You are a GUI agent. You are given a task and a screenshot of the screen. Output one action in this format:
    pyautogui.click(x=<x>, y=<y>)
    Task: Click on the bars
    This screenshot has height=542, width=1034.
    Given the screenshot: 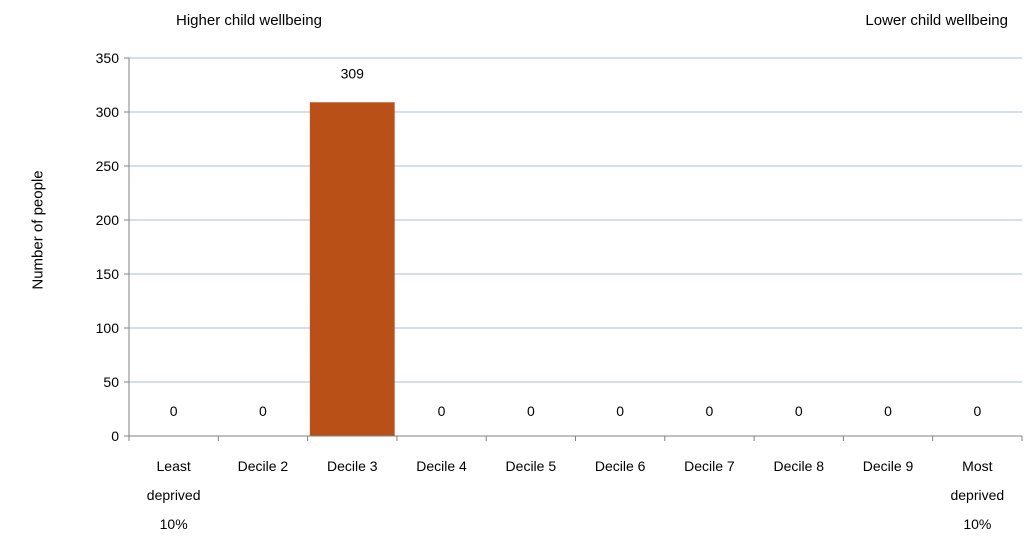 What is the action you would take?
    pyautogui.click(x=352, y=269)
    